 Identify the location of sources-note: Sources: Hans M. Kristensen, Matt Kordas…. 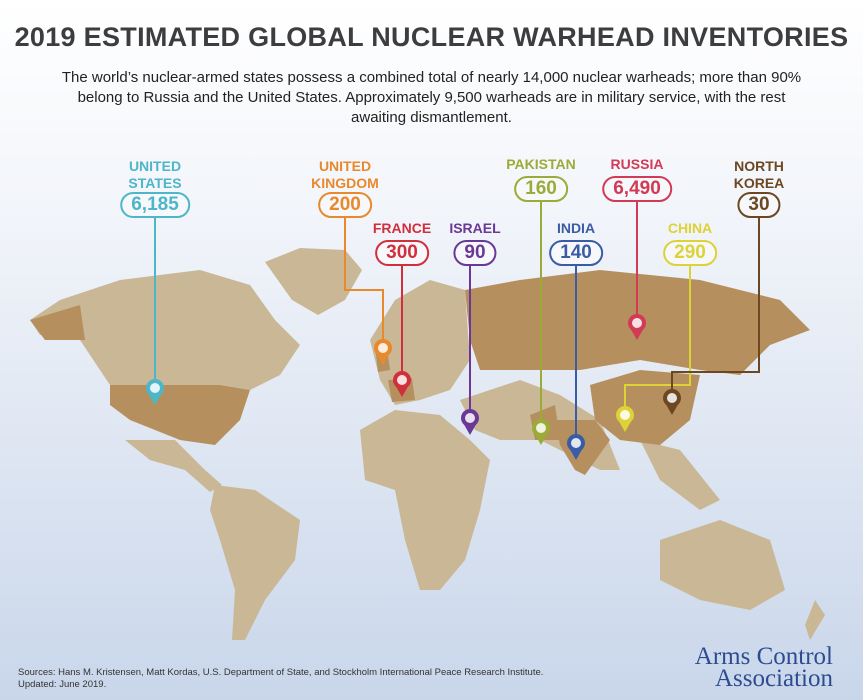
(280, 679).